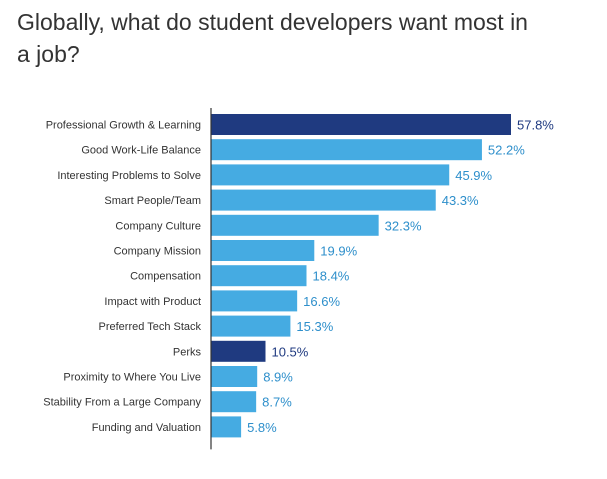 This screenshot has height=479, width=607. Describe the element at coordinates (262, 427) in the screenshot. I see `value-label: 5.8%` at that location.